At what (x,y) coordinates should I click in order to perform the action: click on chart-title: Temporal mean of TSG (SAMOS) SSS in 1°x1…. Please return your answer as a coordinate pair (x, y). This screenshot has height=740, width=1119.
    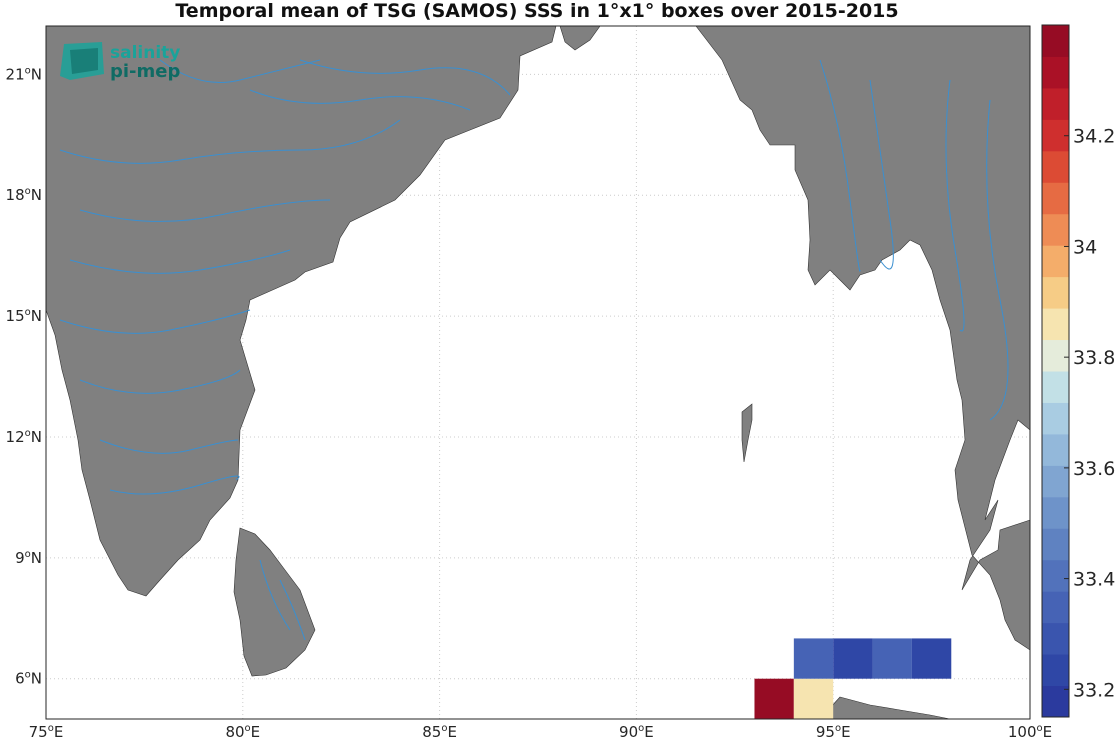
    Looking at the image, I should click on (536, 11).